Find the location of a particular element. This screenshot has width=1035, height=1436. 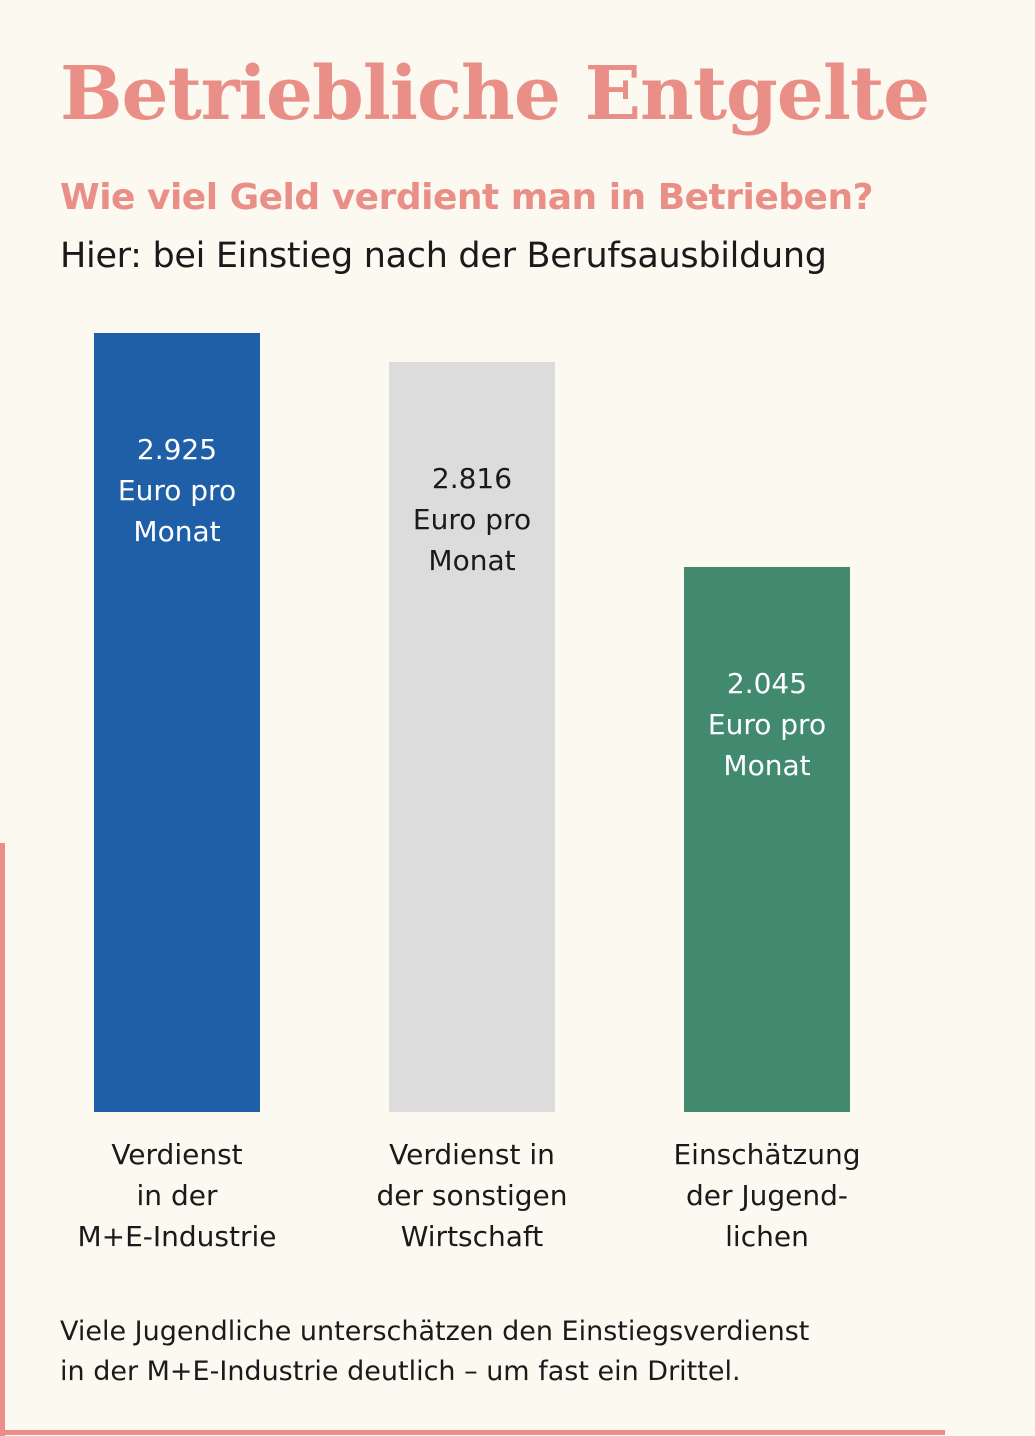

category-label-2: Verdienst in der sonstigen Wirtschaft is located at coordinates (472, 1195).